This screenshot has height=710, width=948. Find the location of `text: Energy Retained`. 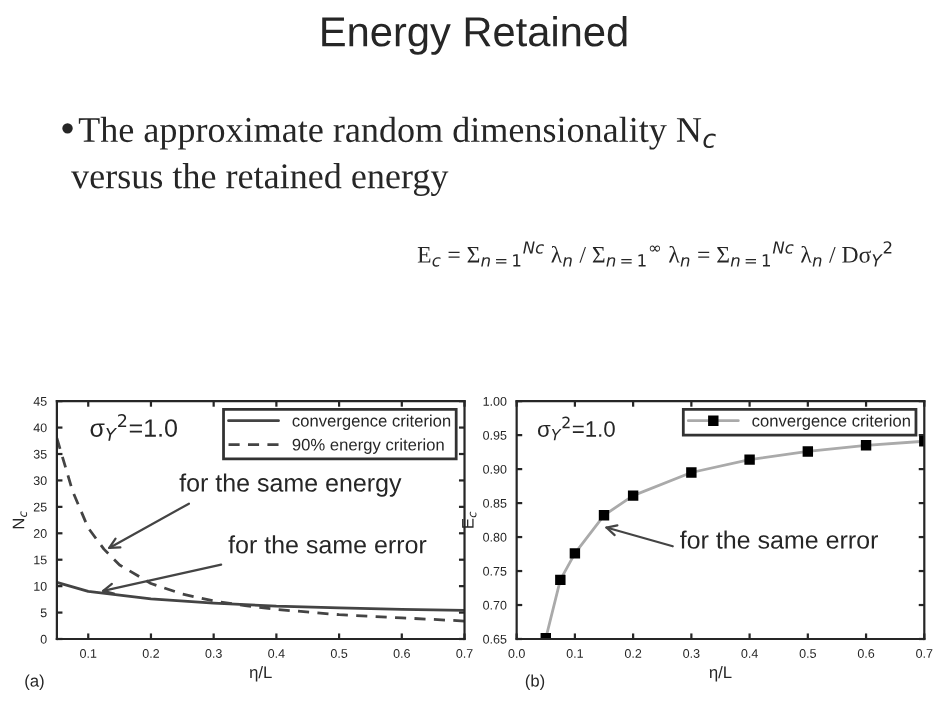

text: Energy Retained is located at coordinates (474, 35).